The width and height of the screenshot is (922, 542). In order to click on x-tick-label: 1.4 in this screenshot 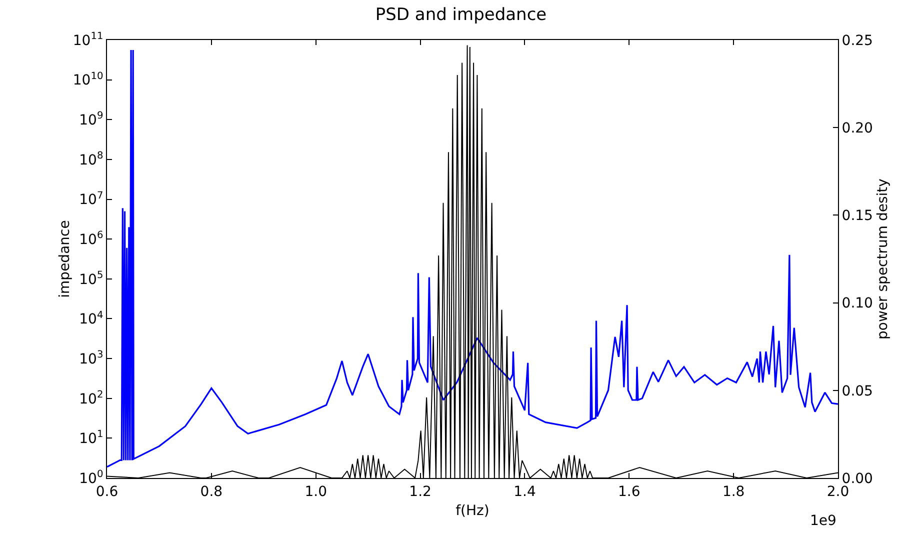, I will do `click(525, 492)`.